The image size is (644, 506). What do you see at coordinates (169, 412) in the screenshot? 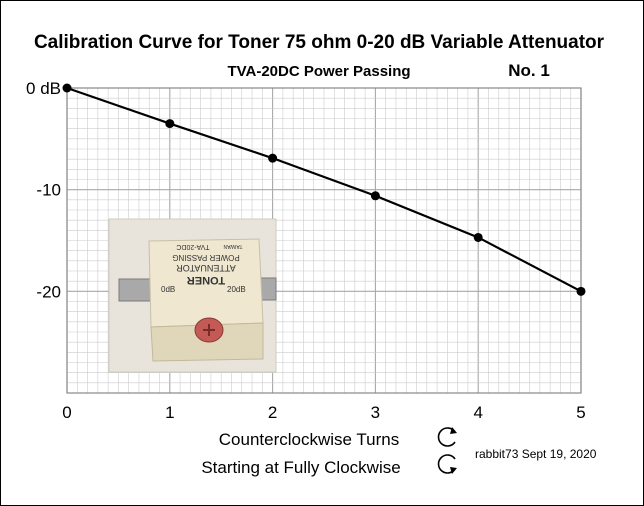
I see `x-tick-label: 1` at bounding box center [169, 412].